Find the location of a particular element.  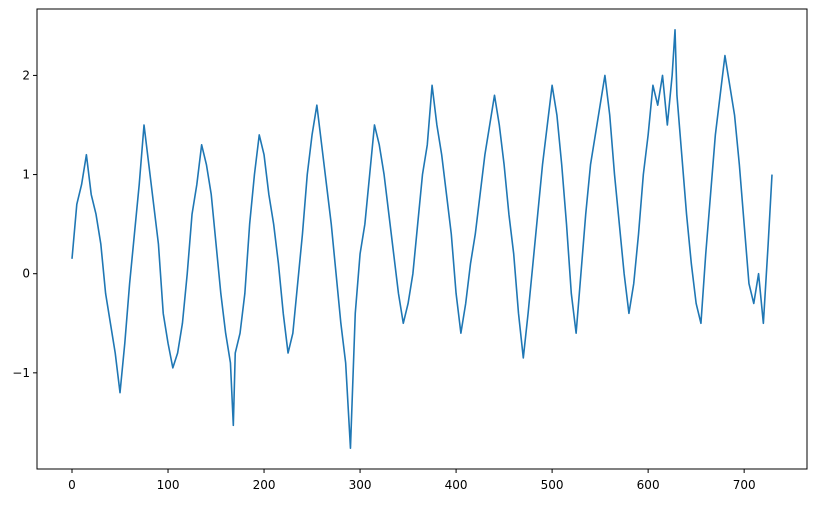

y-tick-label: 0 is located at coordinates (26, 274).